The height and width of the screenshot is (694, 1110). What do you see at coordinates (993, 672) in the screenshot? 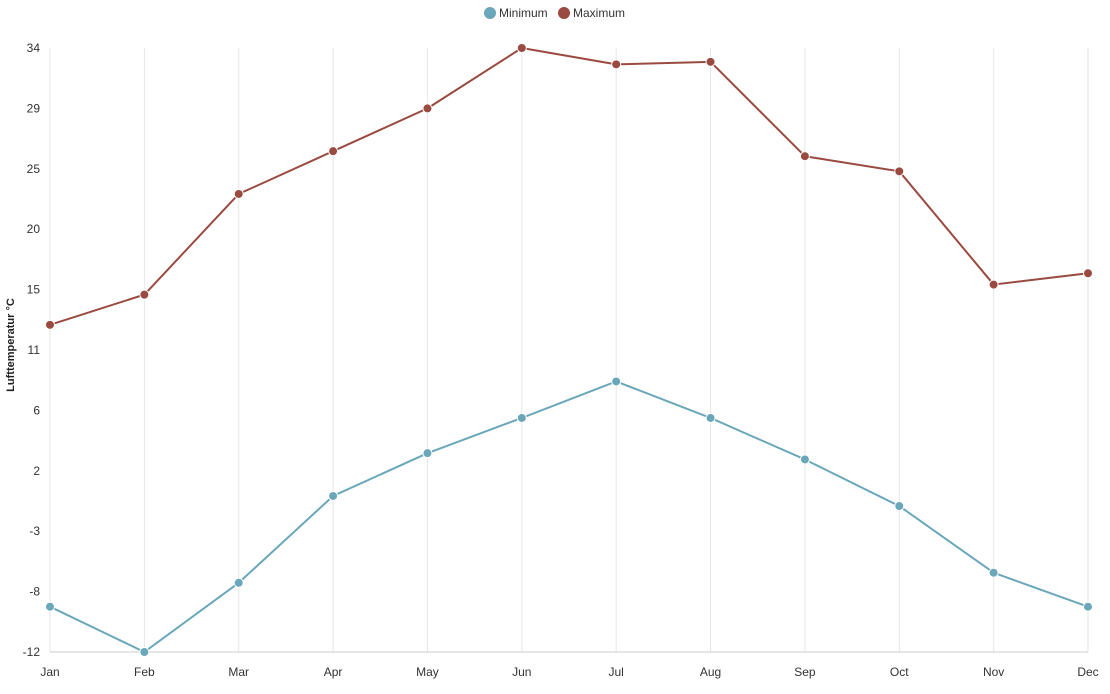
I see `x-tick-label: Nov` at bounding box center [993, 672].